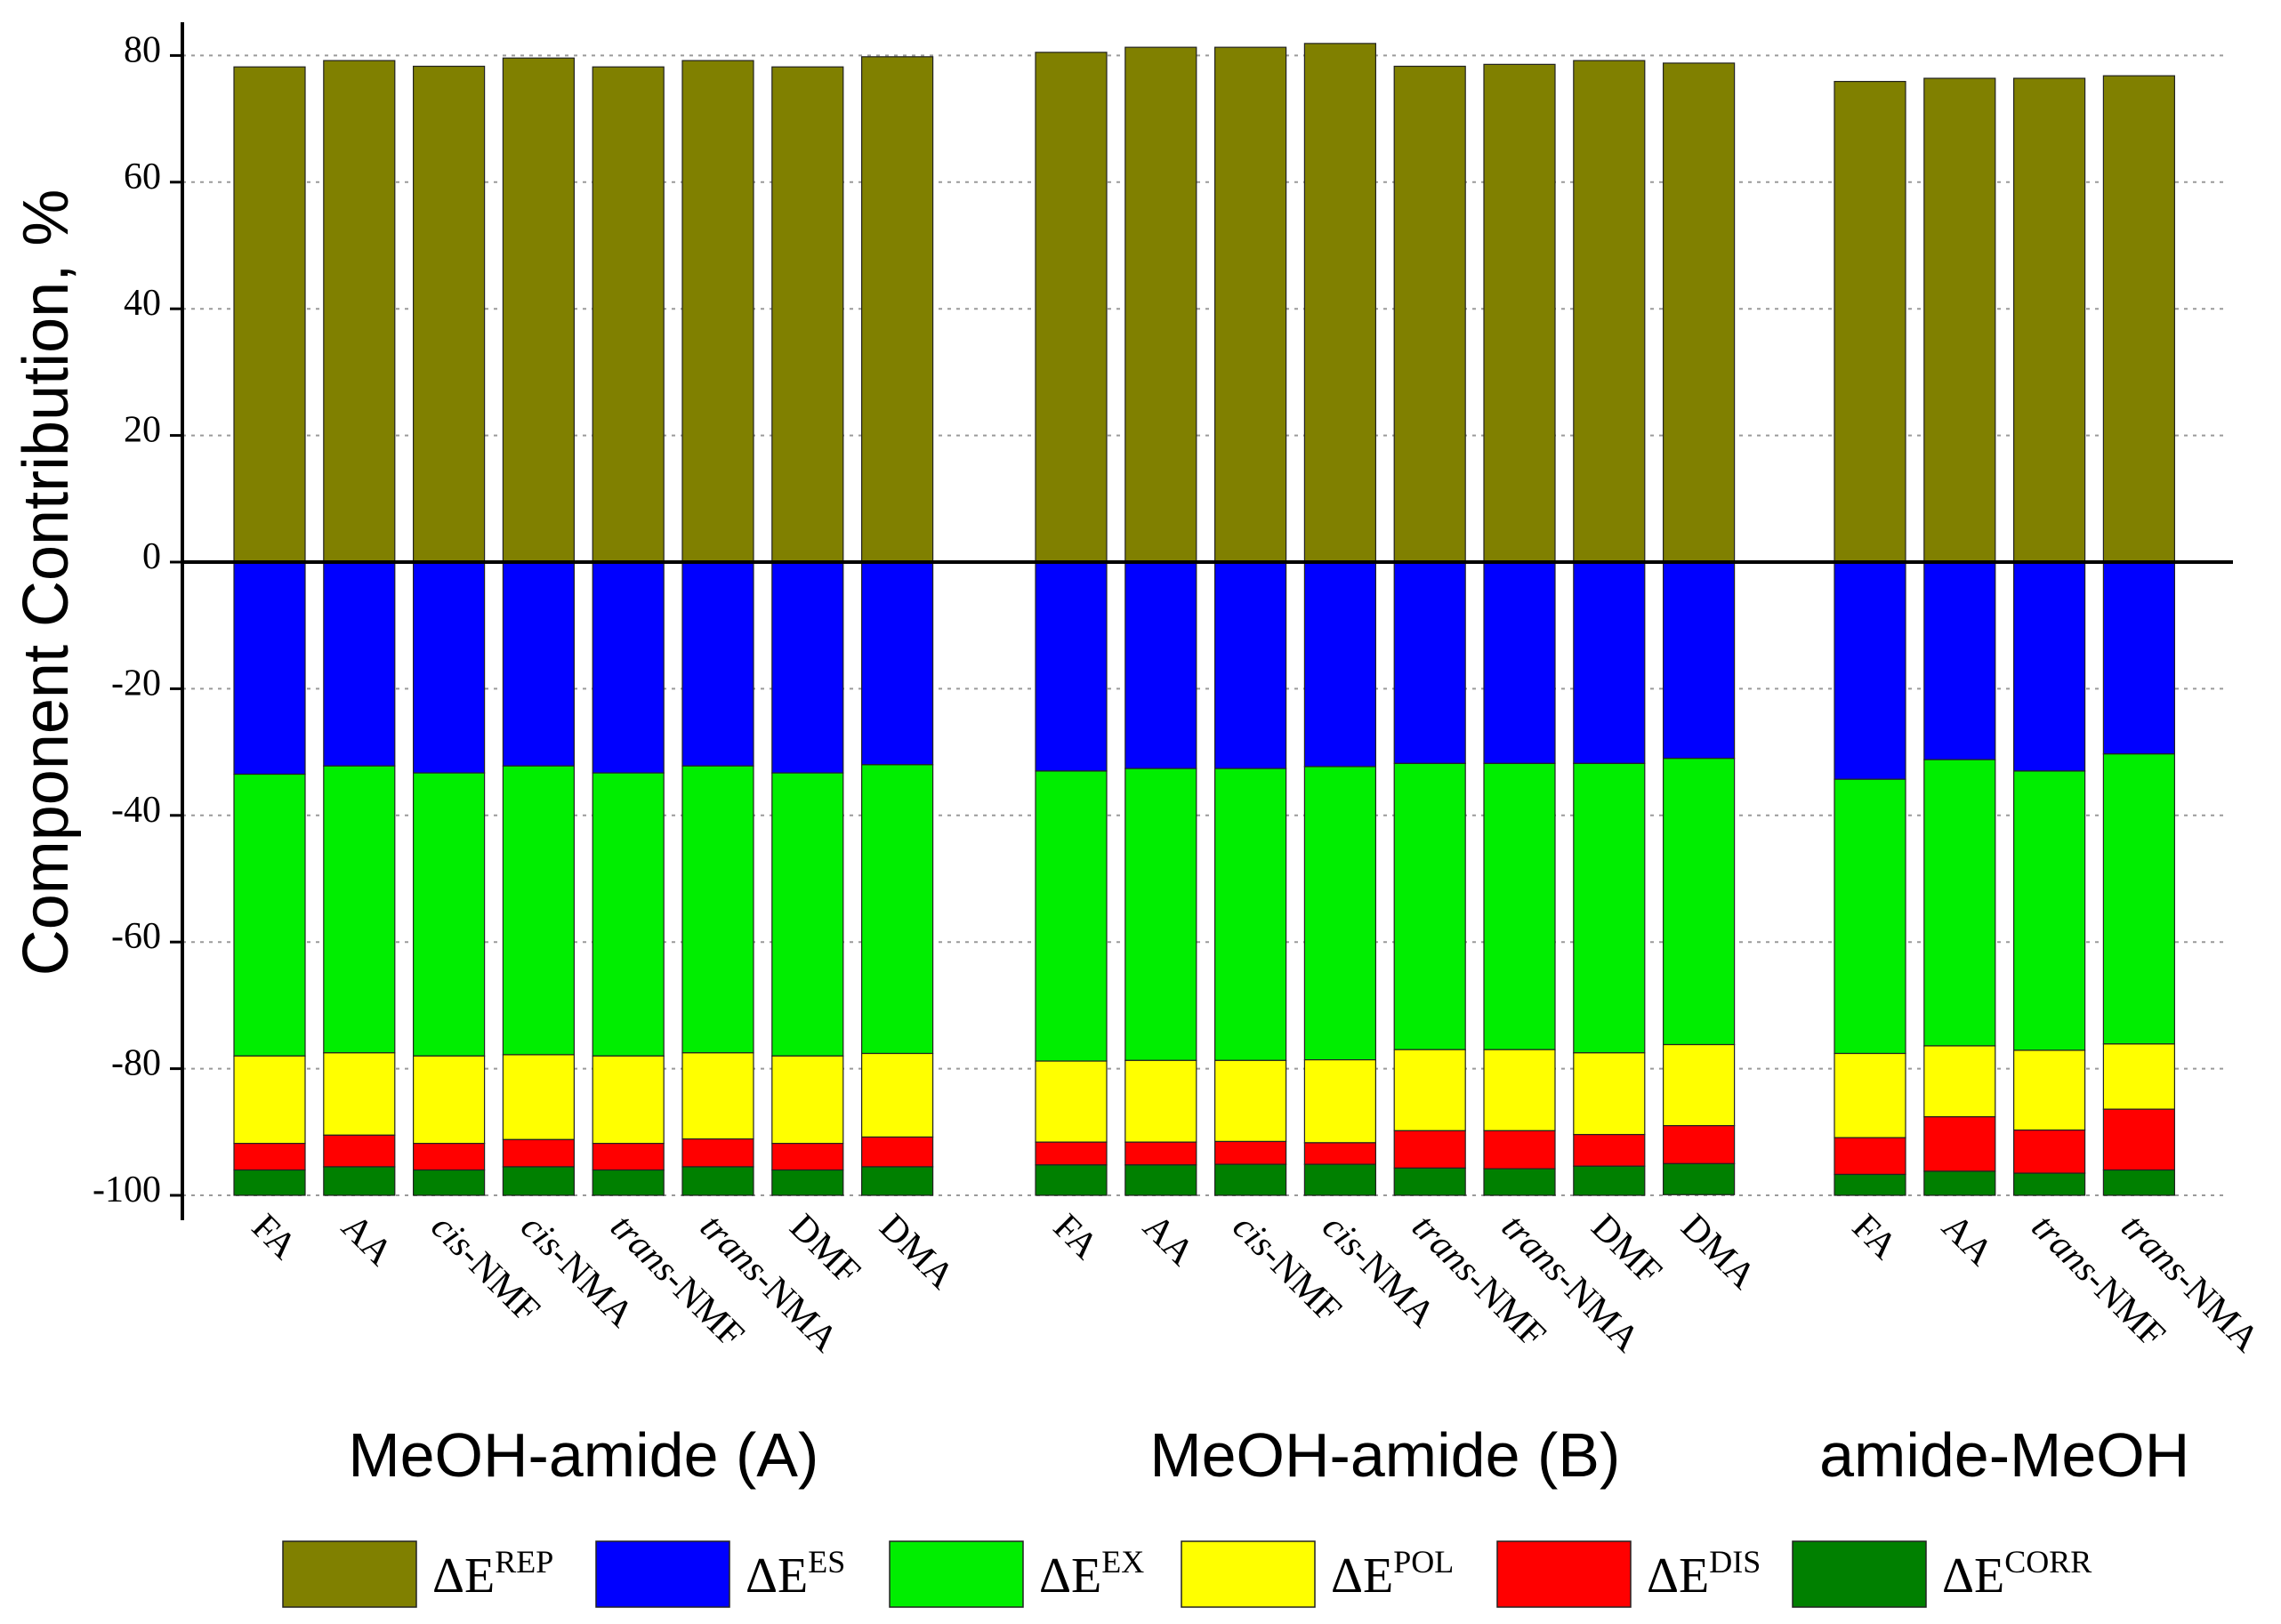 This screenshot has width=2281, height=1624. Describe the element at coordinates (1392, 1574) in the screenshot. I see `legend-label: ΔEPOL` at that location.